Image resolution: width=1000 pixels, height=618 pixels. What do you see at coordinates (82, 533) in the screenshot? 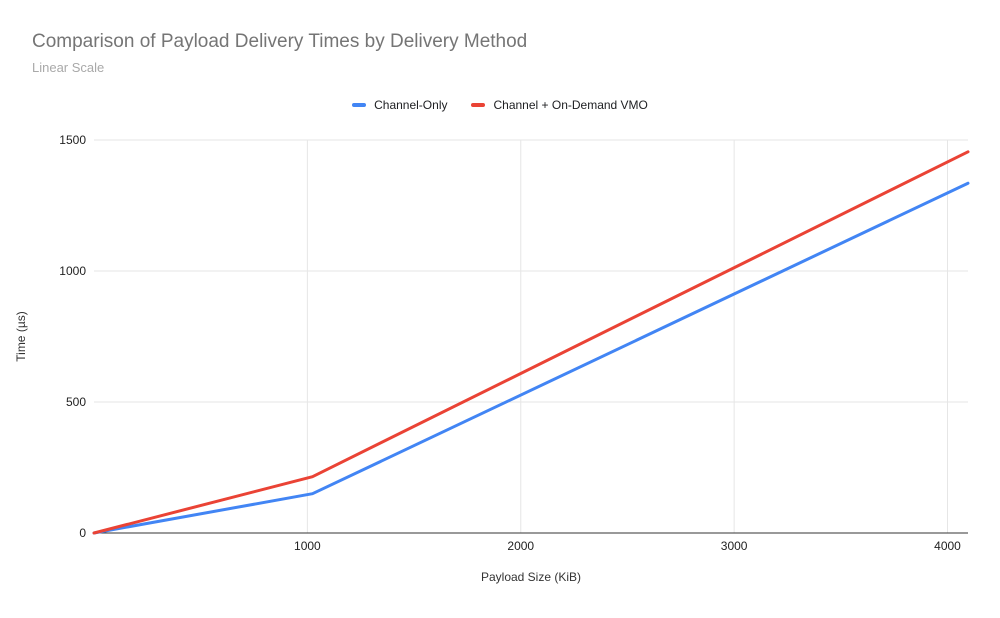
I see `y-tick-label: 0` at bounding box center [82, 533].